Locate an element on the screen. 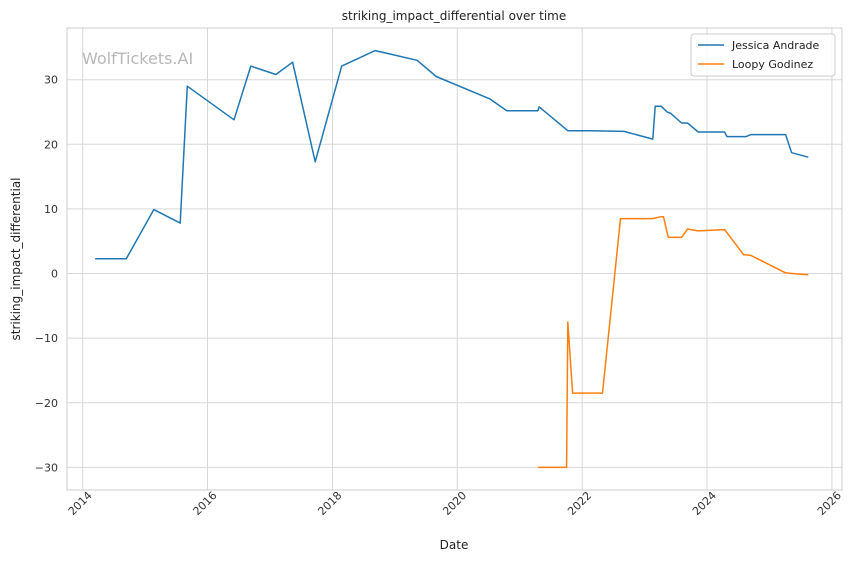  y-tick-label: 10 is located at coordinates (51, 209).